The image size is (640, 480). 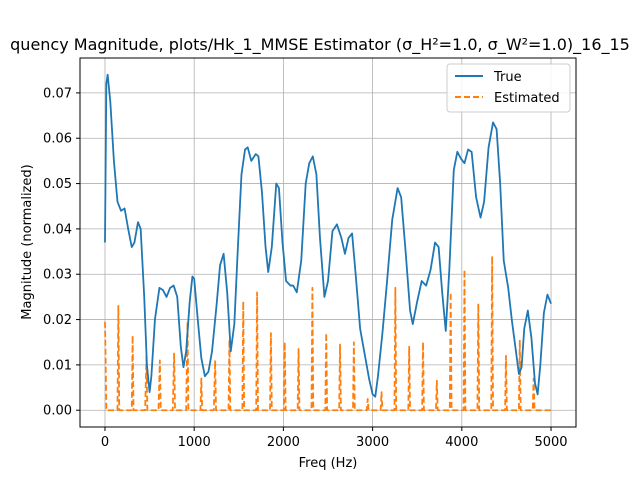 I want to click on x-tick-label: 3000, so click(x=372, y=442).